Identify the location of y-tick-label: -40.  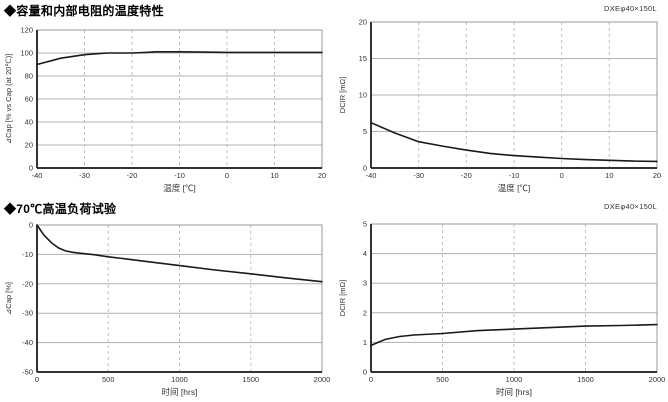
(27, 342).